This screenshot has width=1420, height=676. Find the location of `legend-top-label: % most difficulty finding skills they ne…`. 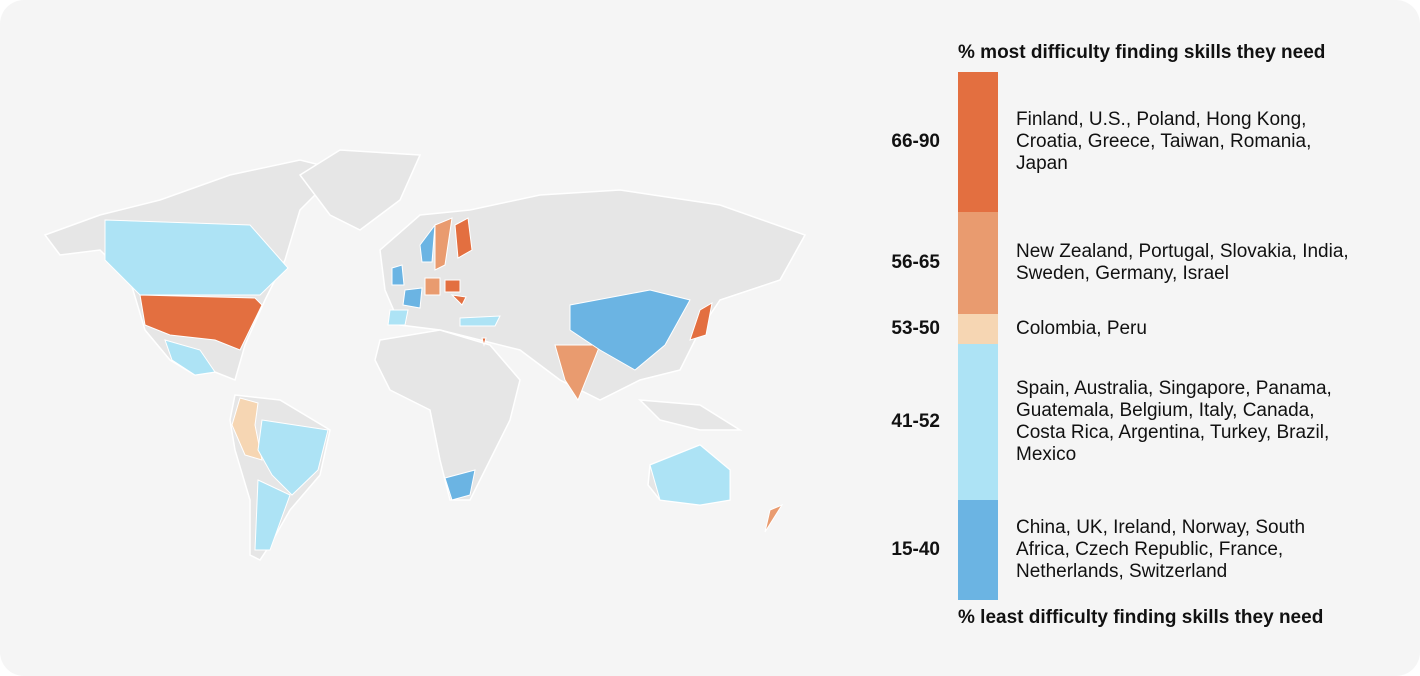

legend-top-label: % most difficulty finding skills they ne… is located at coordinates (1142, 52).